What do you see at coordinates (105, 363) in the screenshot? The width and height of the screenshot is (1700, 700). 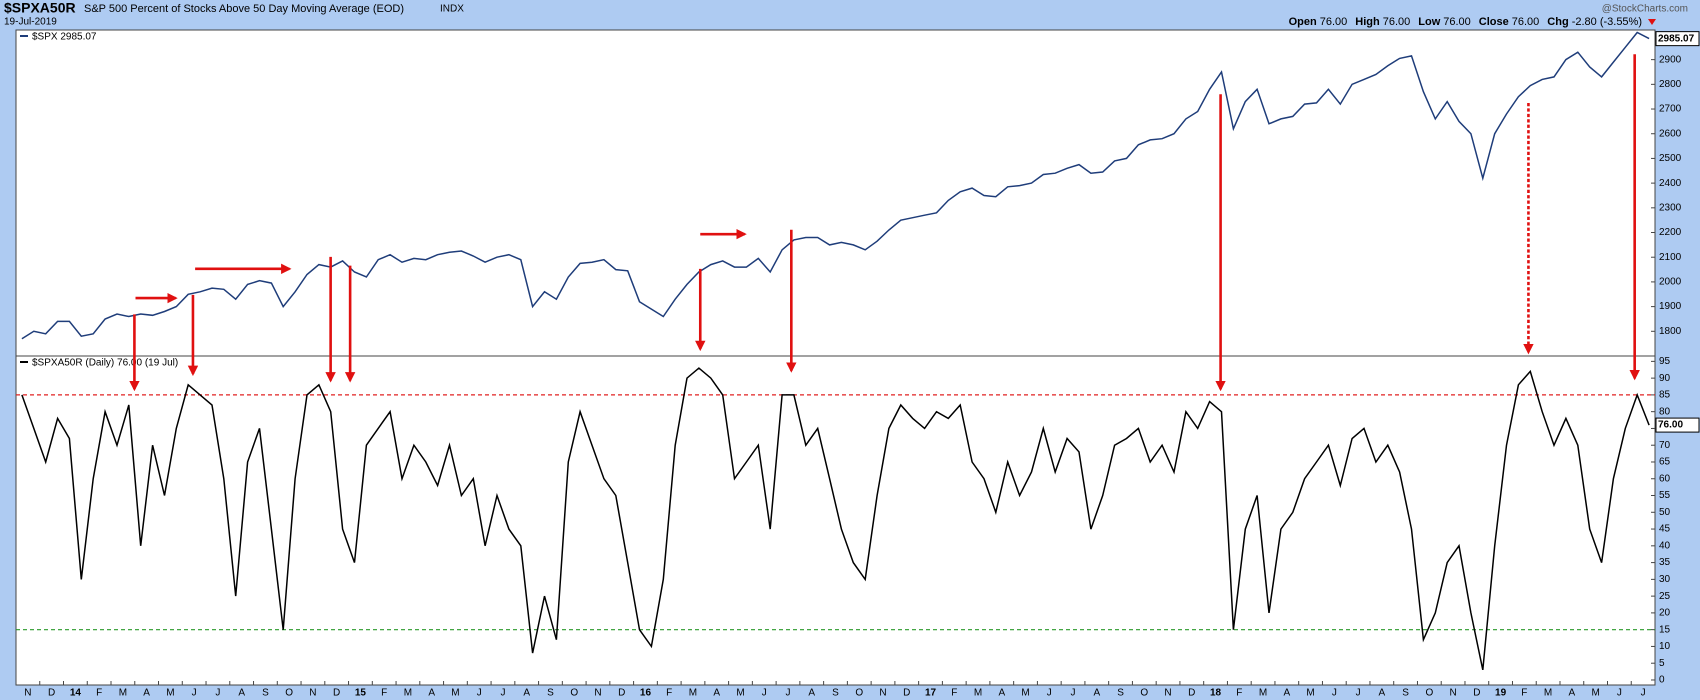 I see `legend-label: $SPXA50R (Daily) 76.00 (19 Jul)` at bounding box center [105, 363].